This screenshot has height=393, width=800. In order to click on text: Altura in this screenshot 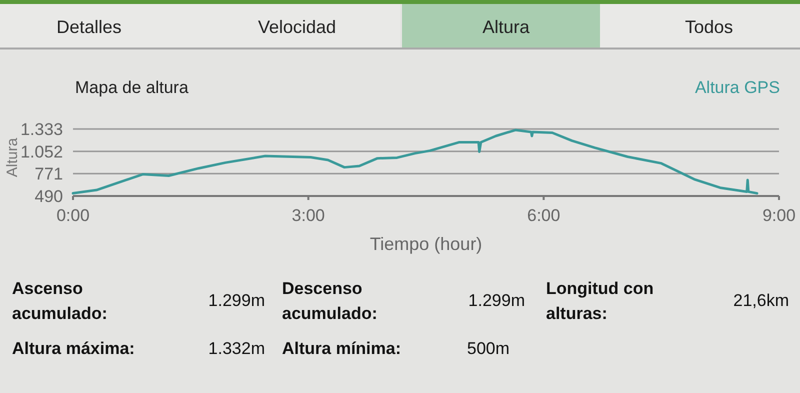, I will do `click(506, 27)`.